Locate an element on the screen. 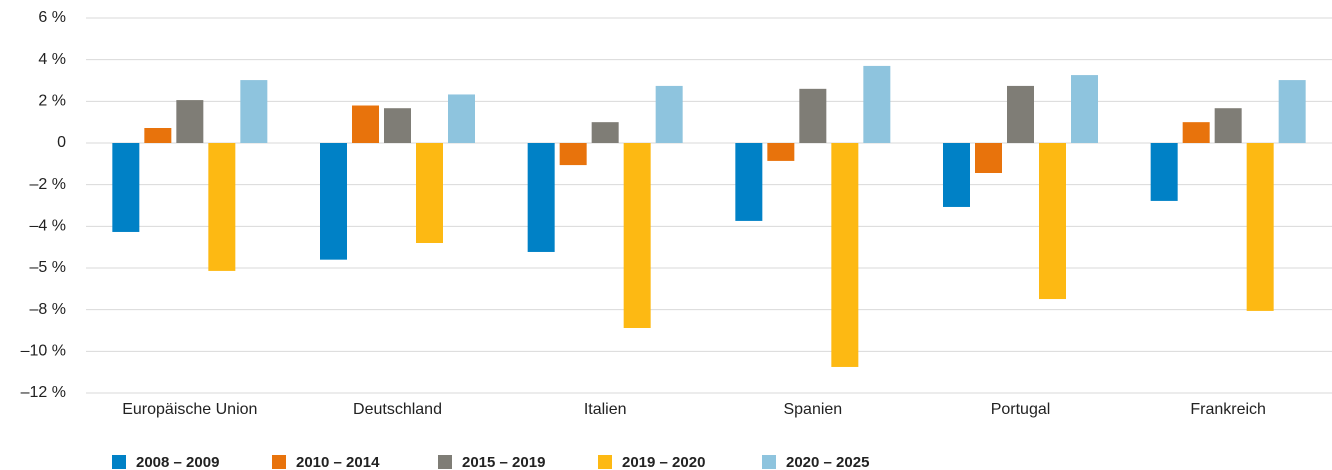 Image resolution: width=1332 pixels, height=470 pixels. y-tick-label: –8 % is located at coordinates (48, 309).